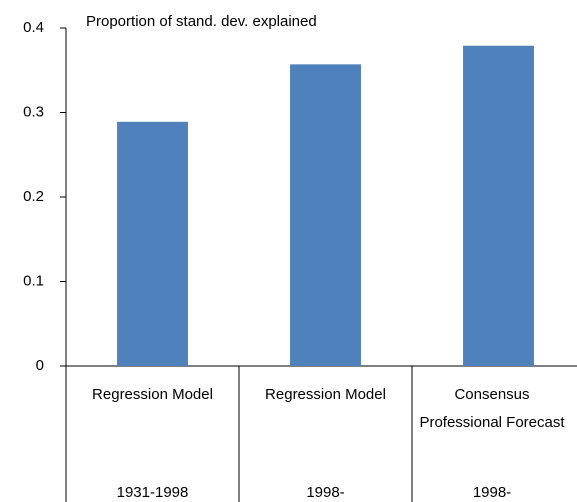  What do you see at coordinates (201, 21) in the screenshot?
I see `annotation: Proportion of stand. dev. explained` at bounding box center [201, 21].